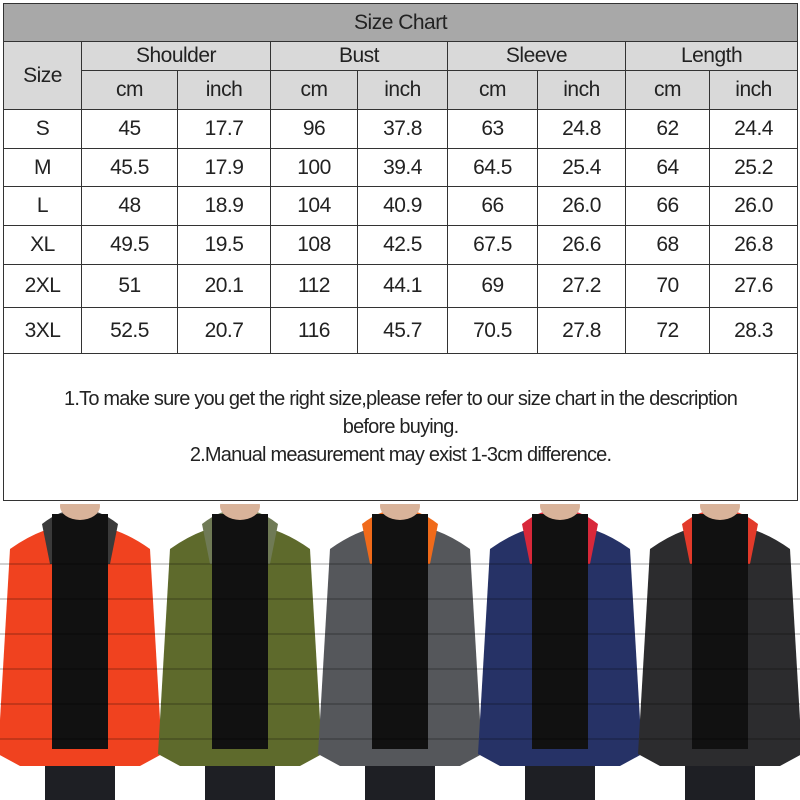 The width and height of the screenshot is (800, 800). Describe the element at coordinates (667, 245) in the screenshot. I see `value-cell: 68` at that location.